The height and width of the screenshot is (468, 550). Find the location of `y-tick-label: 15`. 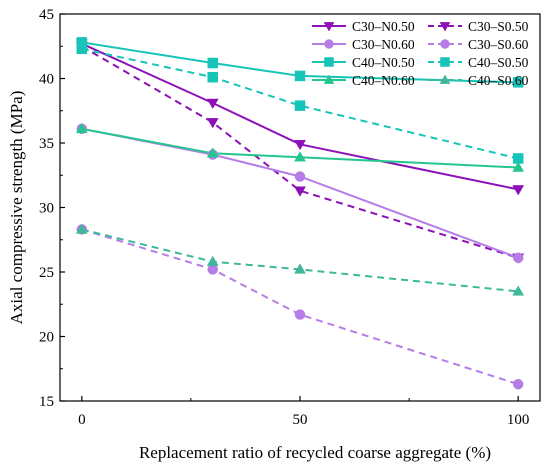

y-tick-label: 15 is located at coordinates (46, 402).